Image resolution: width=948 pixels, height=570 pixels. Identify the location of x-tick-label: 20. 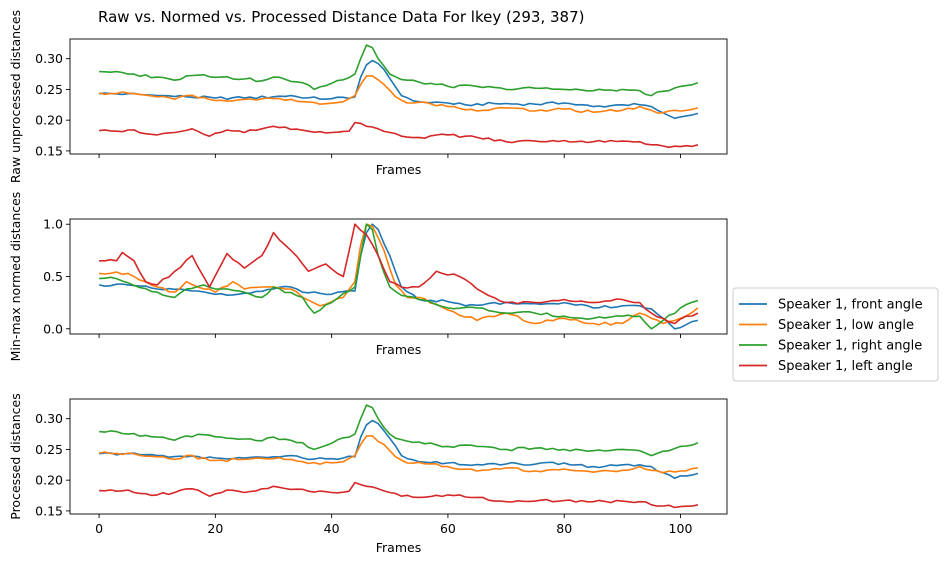
(215, 528).